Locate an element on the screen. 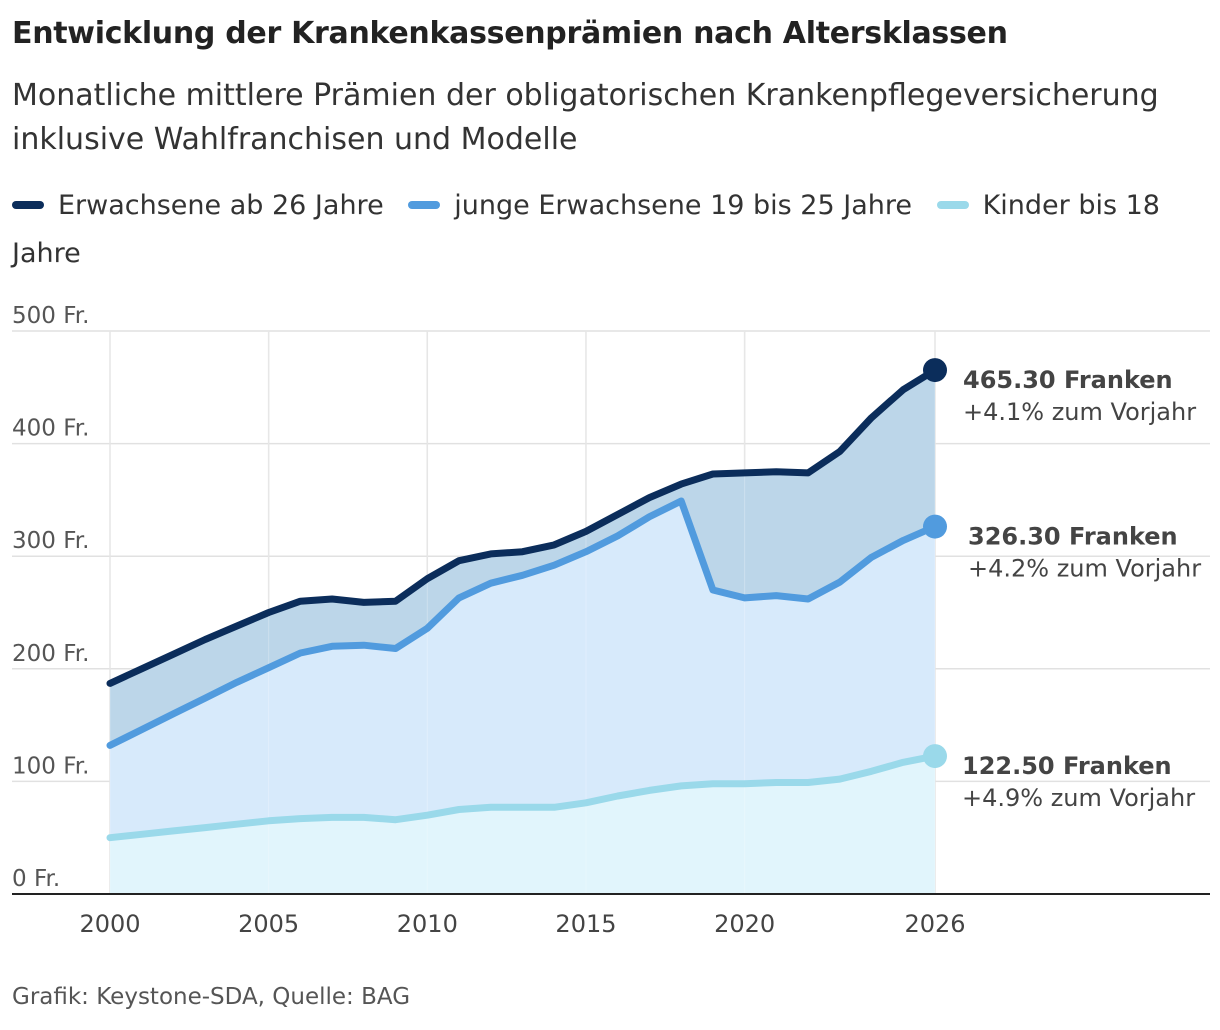 This screenshot has width=1220, height=1030. legend-item-young: junge Erwachsene 19 bis 25 Jahre is located at coordinates (660, 205).